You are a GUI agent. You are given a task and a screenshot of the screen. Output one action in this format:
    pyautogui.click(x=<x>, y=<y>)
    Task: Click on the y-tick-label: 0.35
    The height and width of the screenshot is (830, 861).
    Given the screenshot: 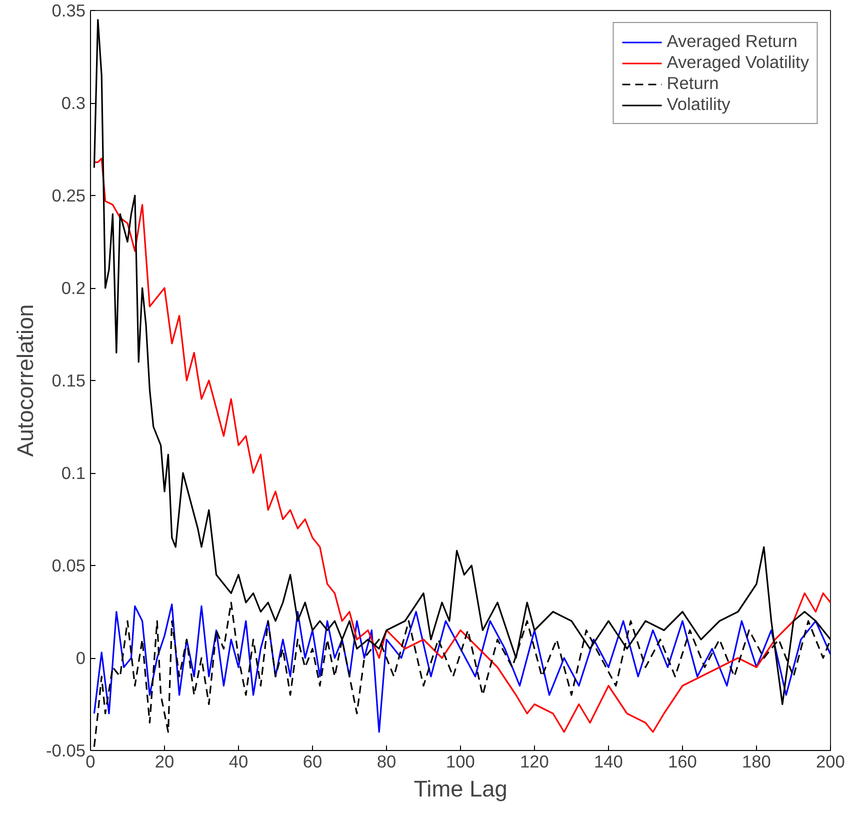 What is the action you would take?
    pyautogui.click(x=69, y=10)
    